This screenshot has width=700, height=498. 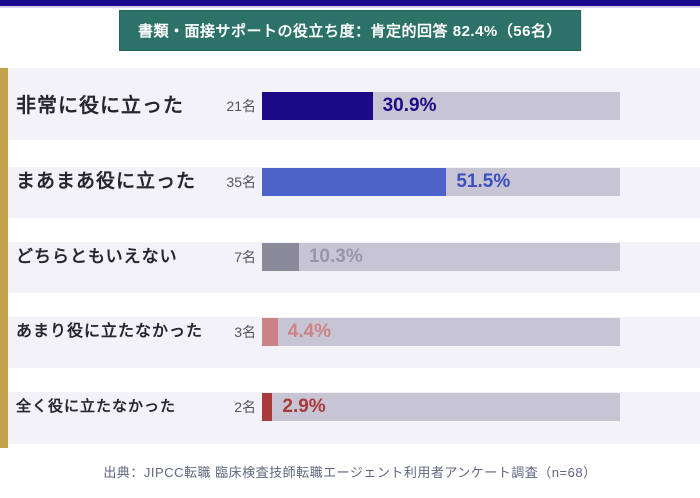 What do you see at coordinates (350, 7) in the screenshot?
I see `top-border-underline` at bounding box center [350, 7].